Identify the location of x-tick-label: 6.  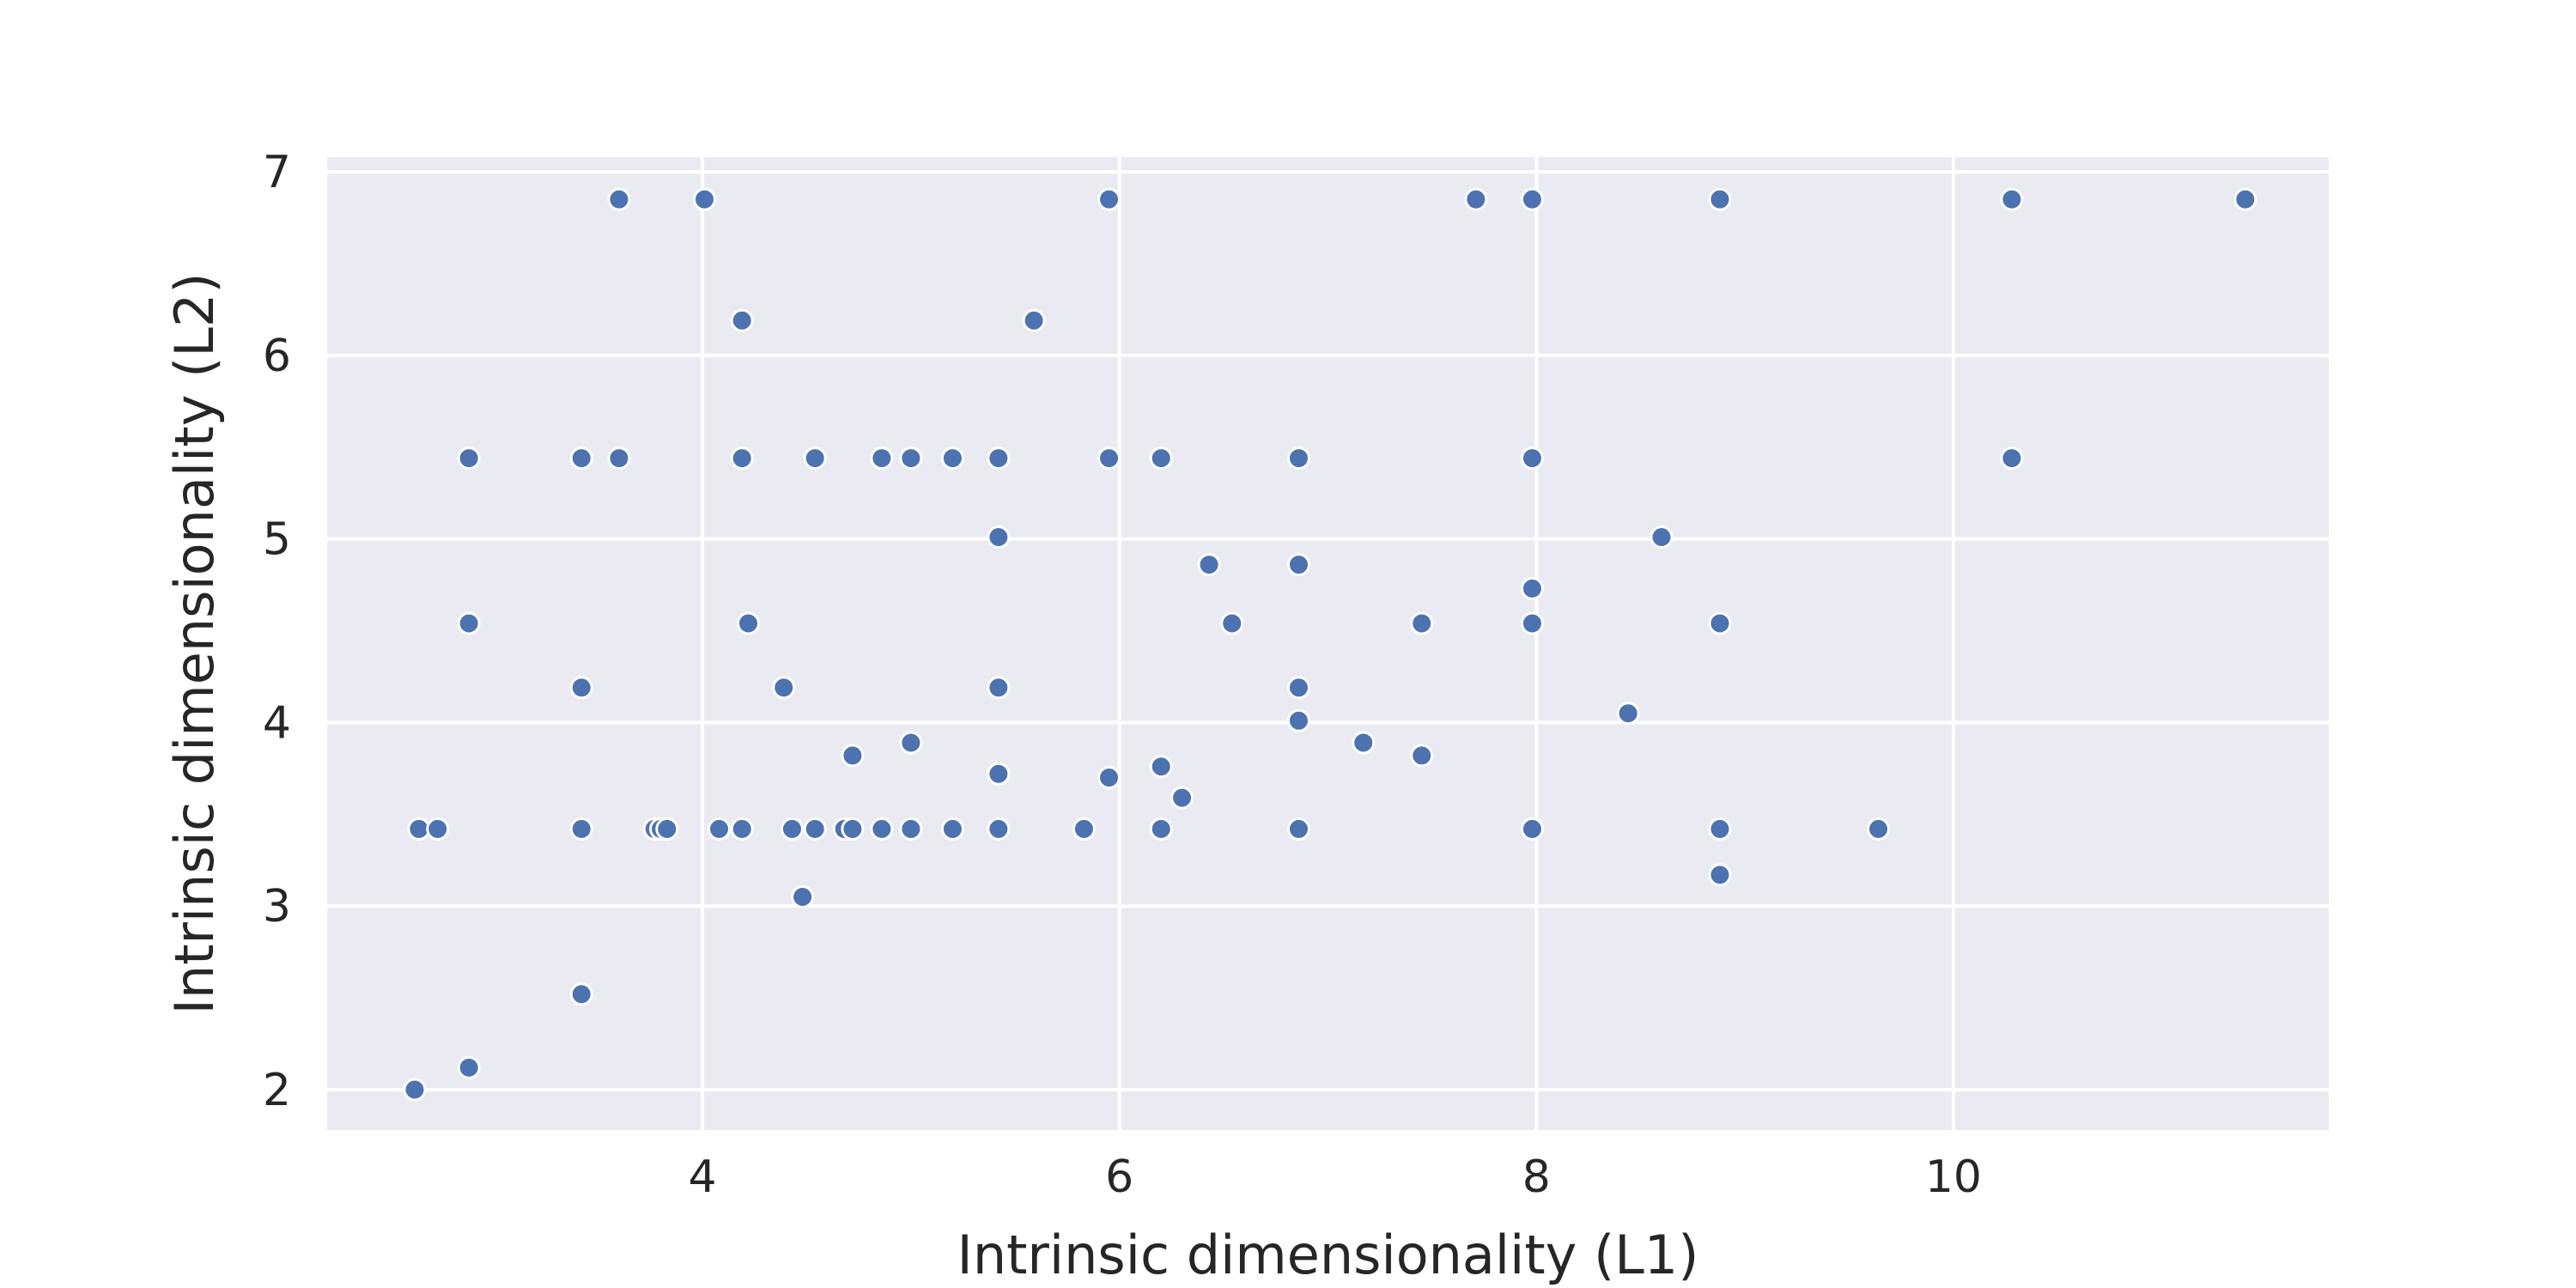
(1119, 1177).